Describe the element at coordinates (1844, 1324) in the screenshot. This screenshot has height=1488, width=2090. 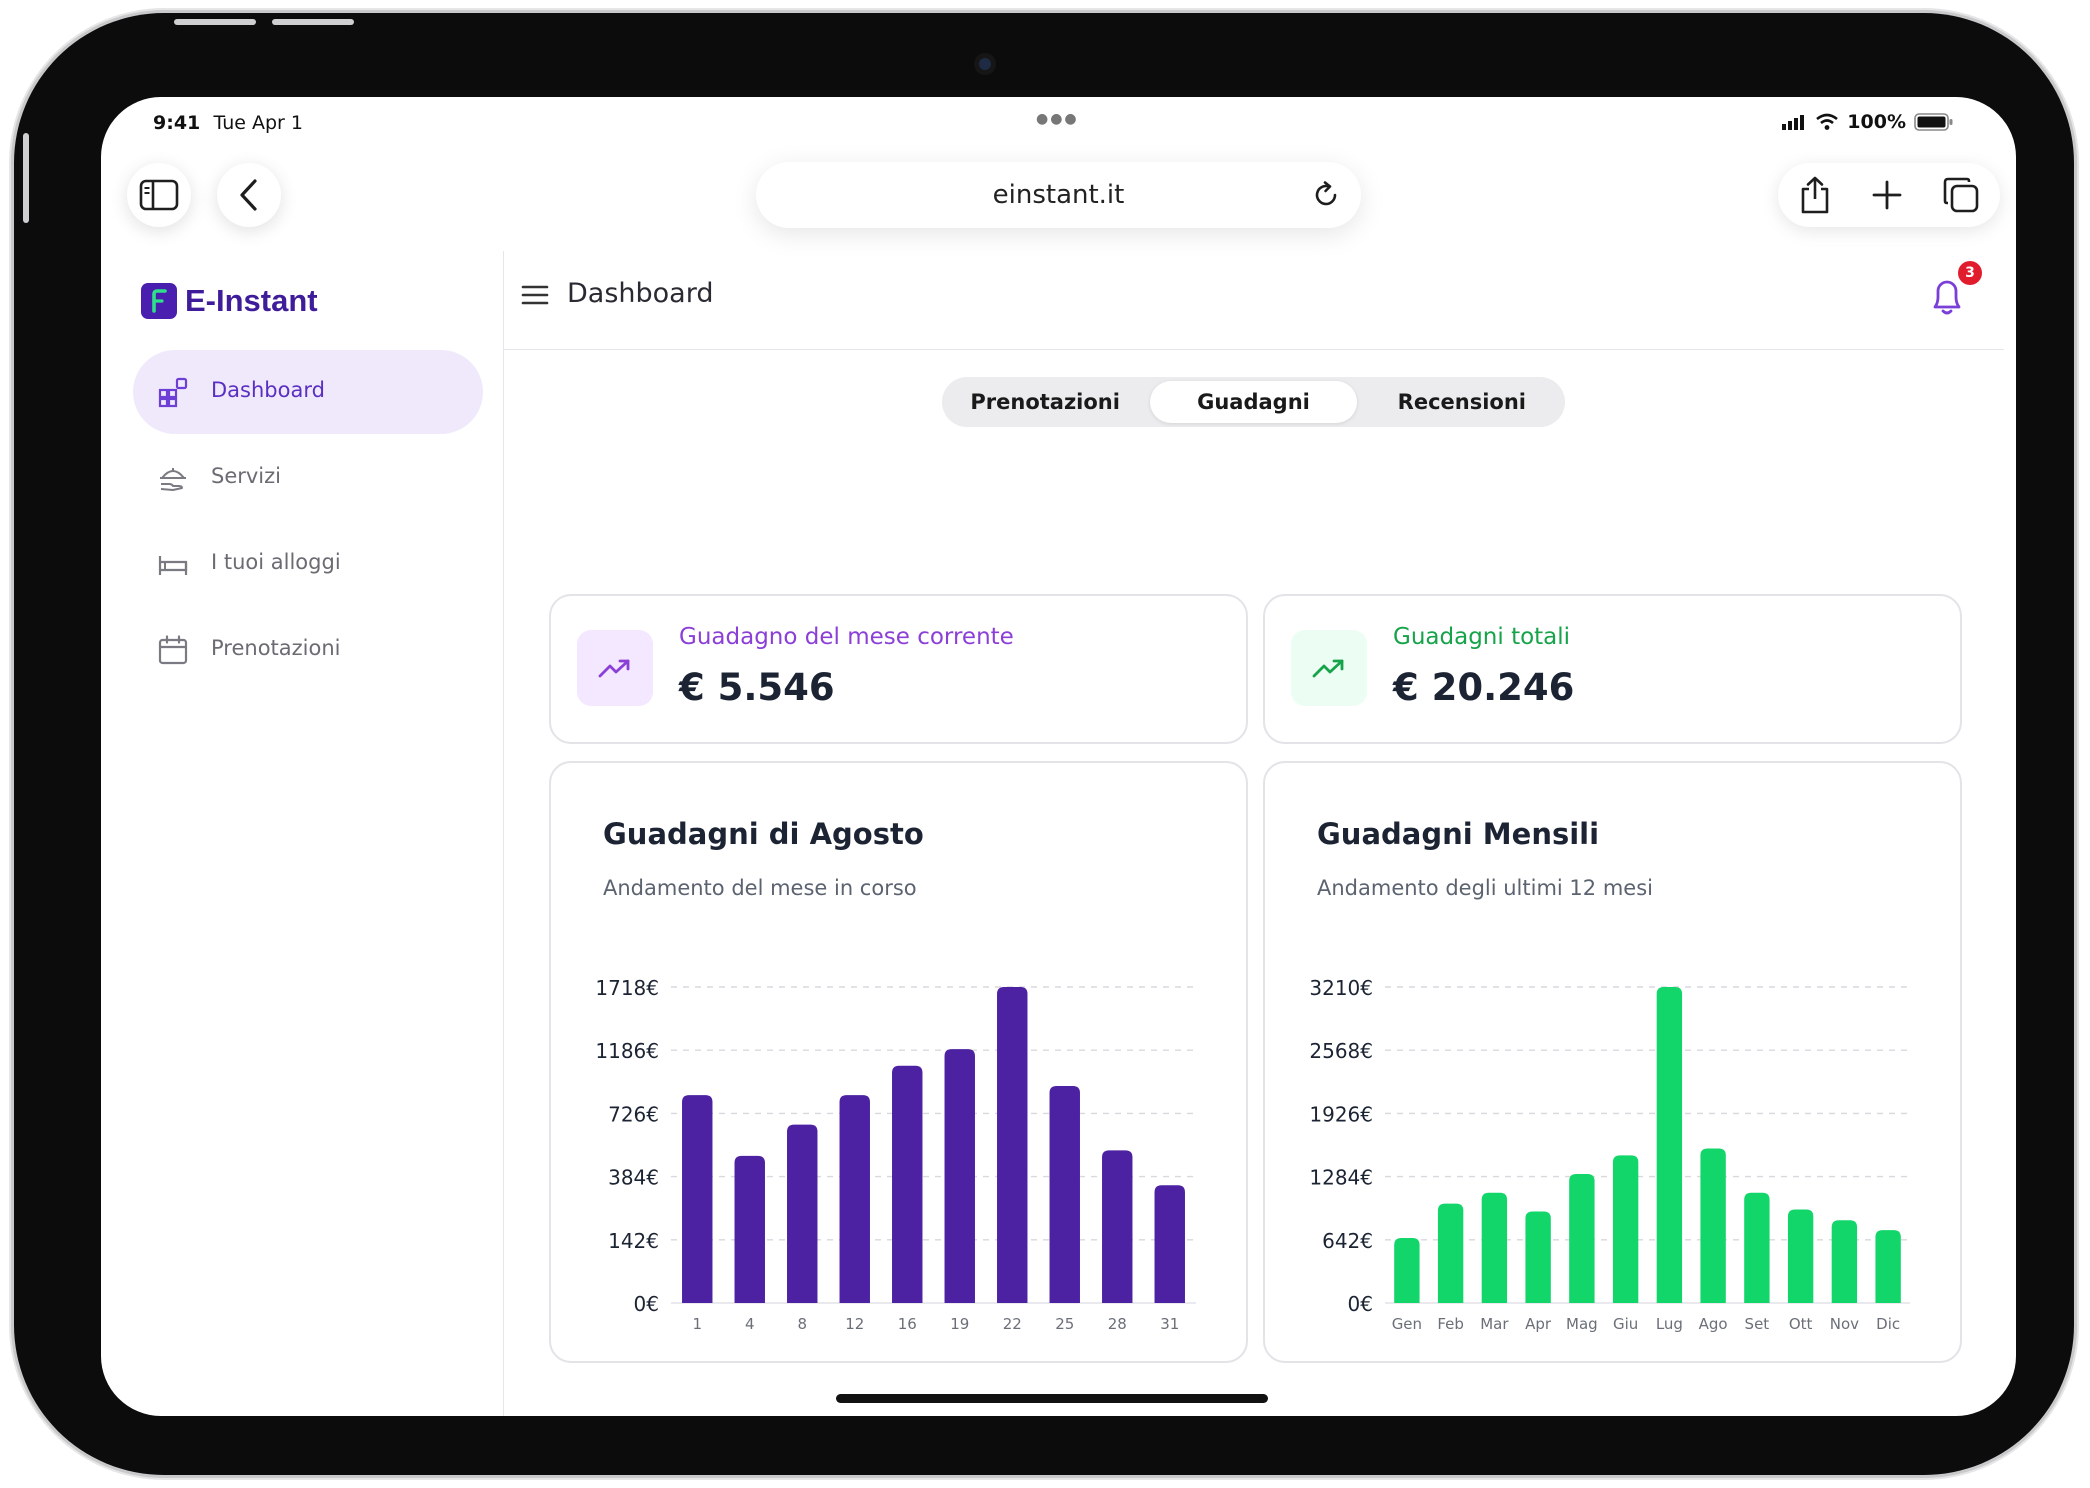
I see `x-tick-label: Nov` at that location.